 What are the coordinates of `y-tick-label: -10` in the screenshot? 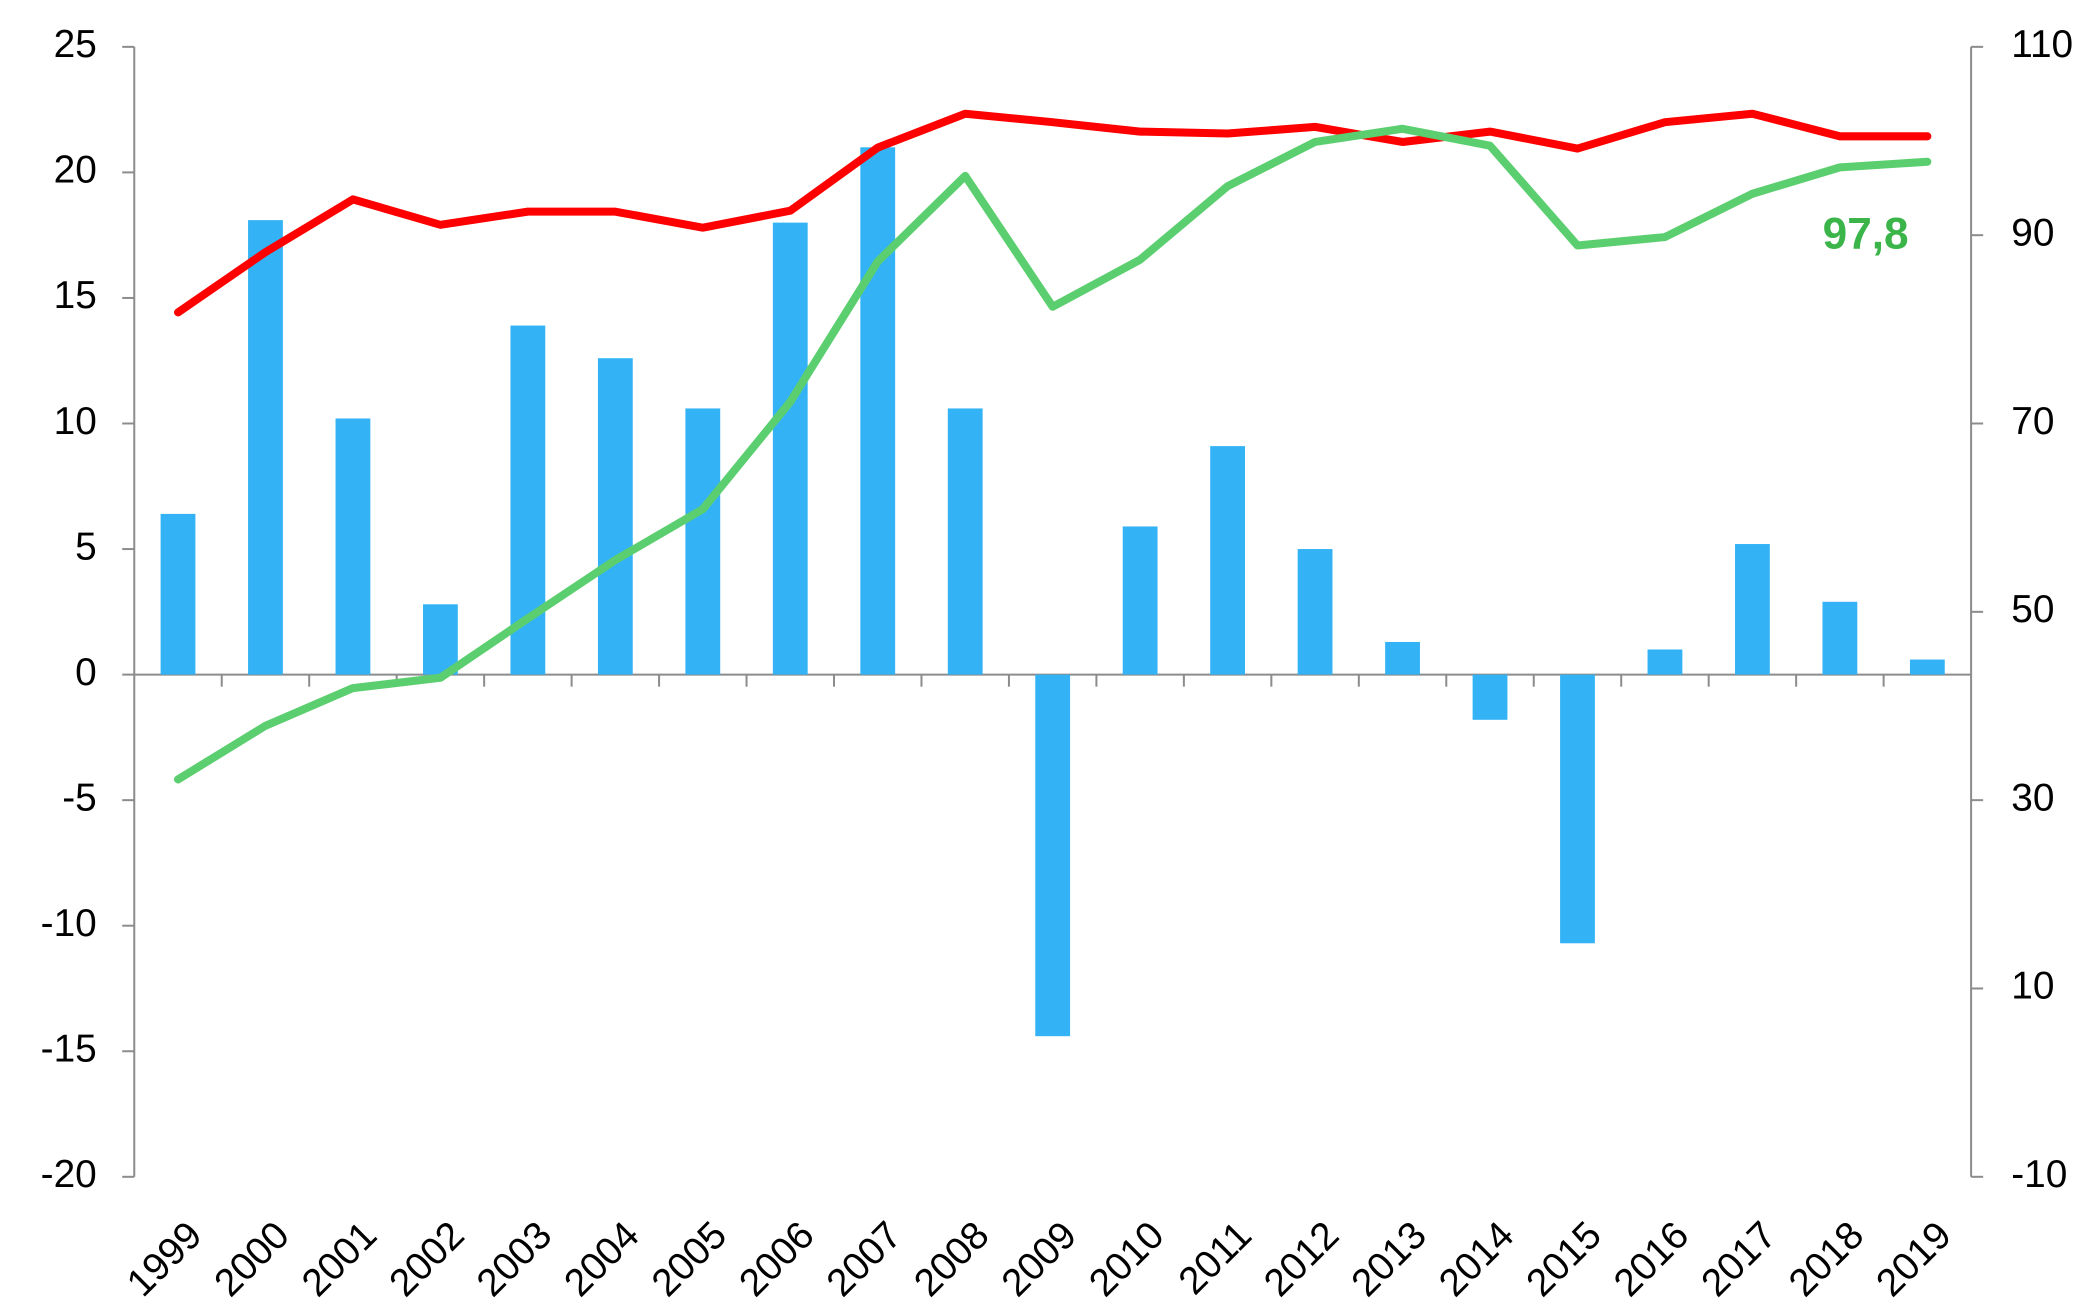 It's located at (69, 923).